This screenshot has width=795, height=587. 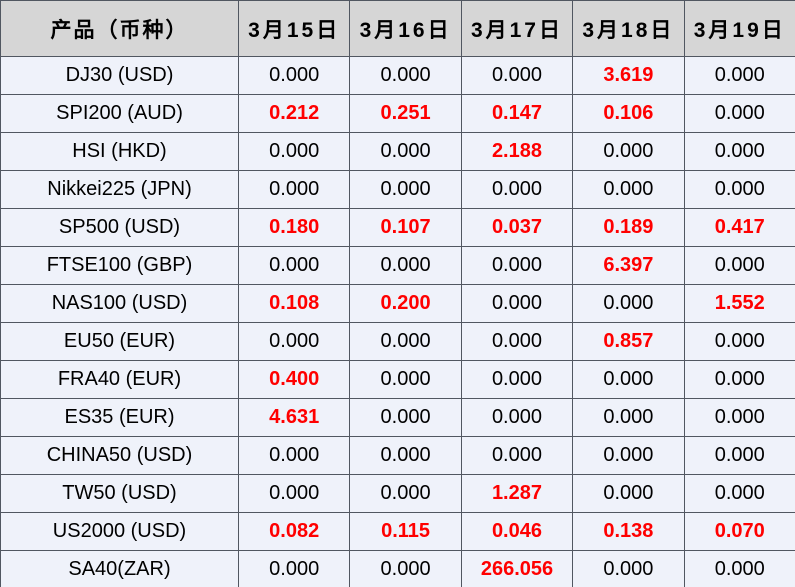 What do you see at coordinates (119, 531) in the screenshot?
I see `product-cell: US2000 (USD)` at bounding box center [119, 531].